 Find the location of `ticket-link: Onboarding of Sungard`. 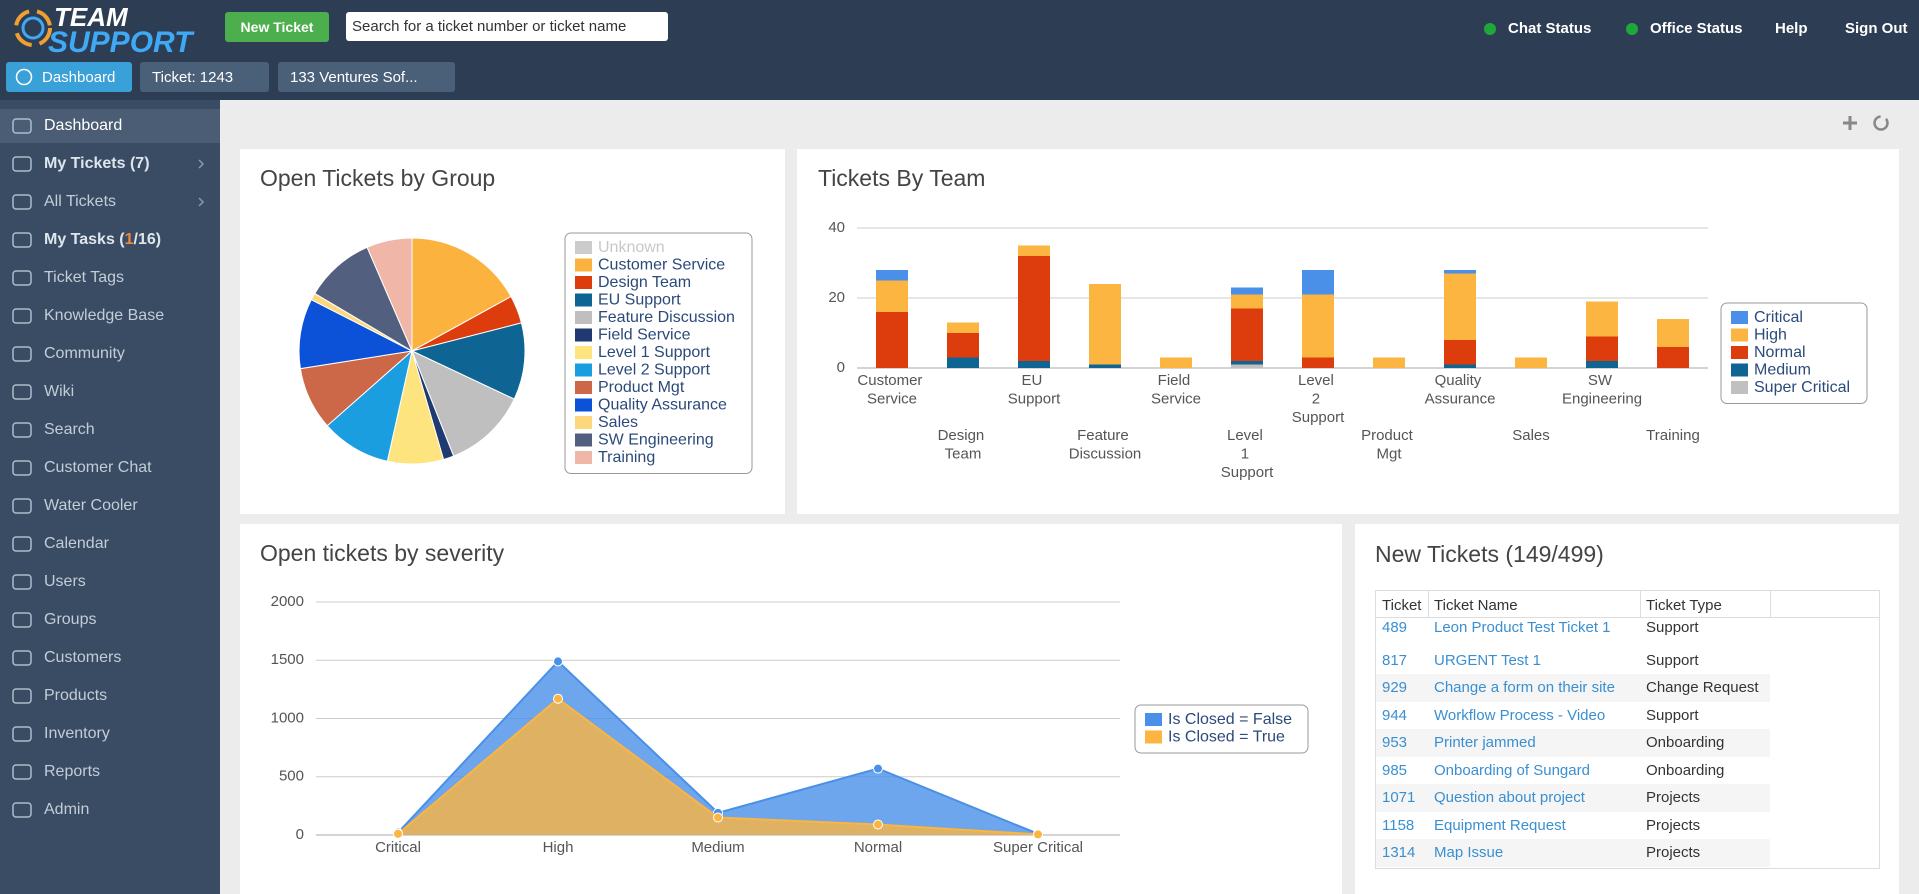

ticket-link: Onboarding of Sungard is located at coordinates (1512, 770).